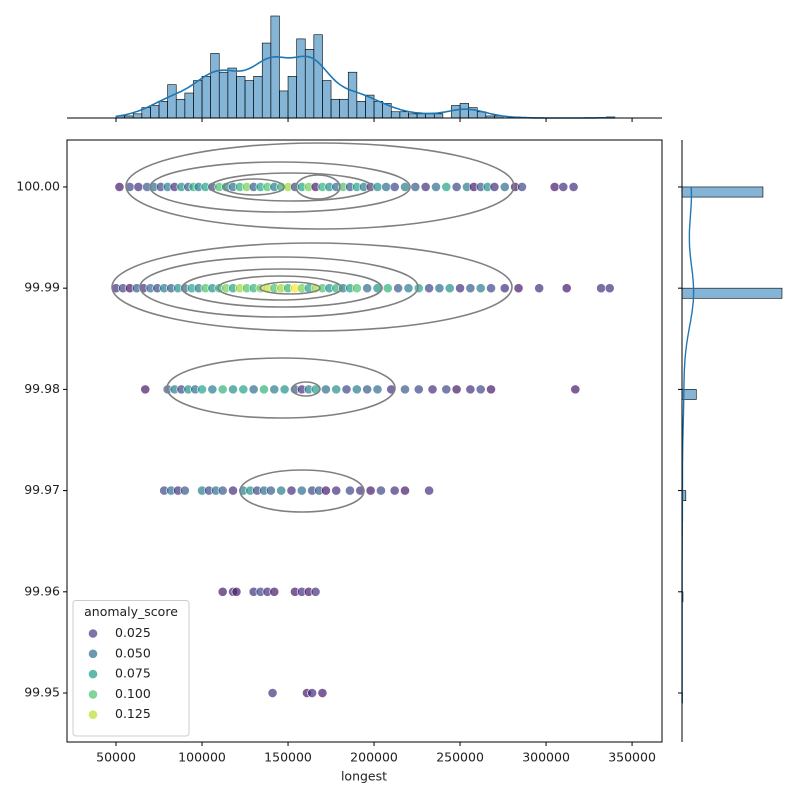  What do you see at coordinates (546, 757) in the screenshot?
I see `x-tick-label: 300000` at bounding box center [546, 757].